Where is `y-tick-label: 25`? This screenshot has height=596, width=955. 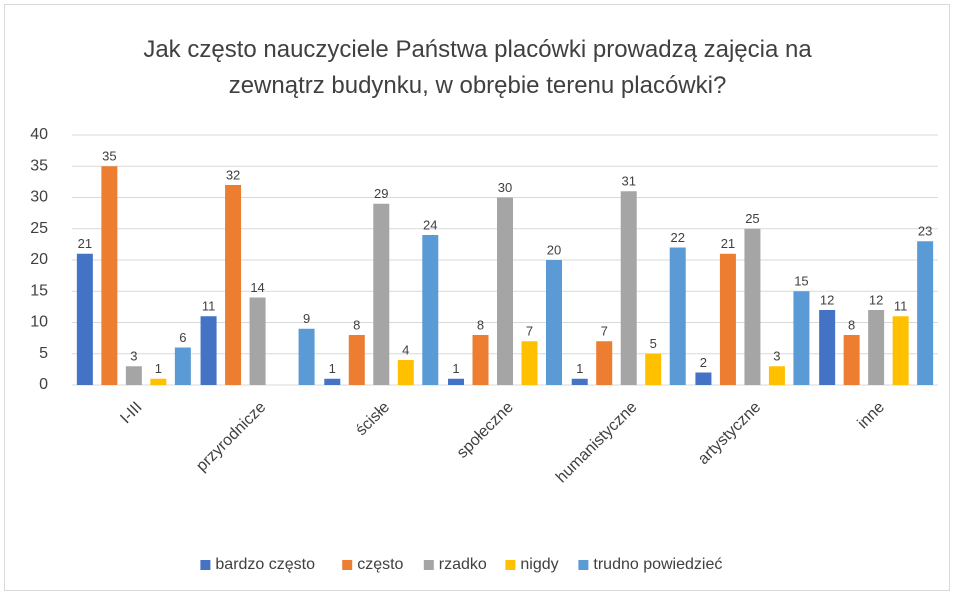
y-tick-label: 25 is located at coordinates (39, 228).